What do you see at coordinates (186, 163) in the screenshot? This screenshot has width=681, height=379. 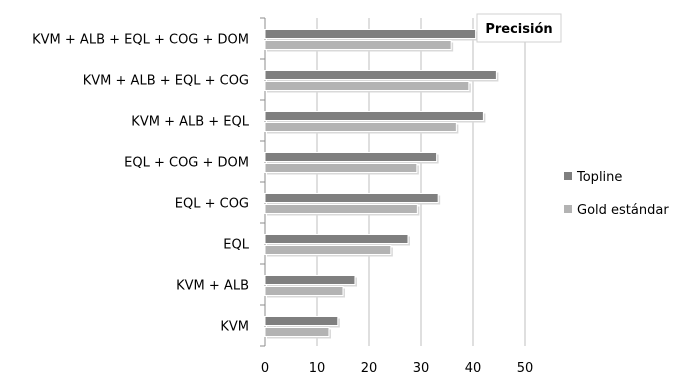 I see `category-label: EQL + COG + DOM` at bounding box center [186, 163].